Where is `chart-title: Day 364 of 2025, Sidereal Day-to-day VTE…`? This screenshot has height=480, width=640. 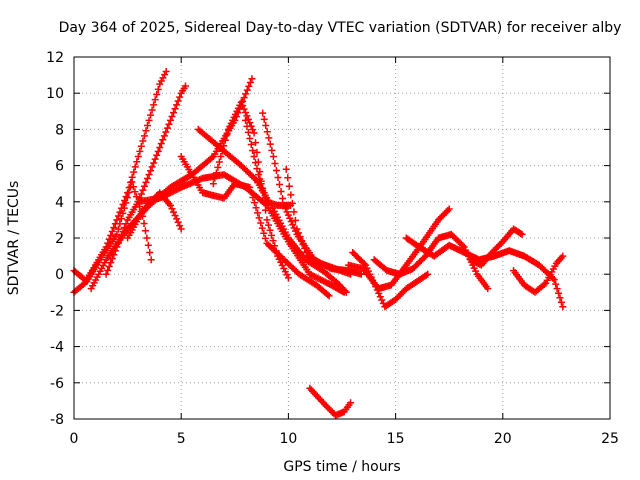 chart-title: Day 364 of 2025, Sidereal Day-to-day VTE… is located at coordinates (340, 28).